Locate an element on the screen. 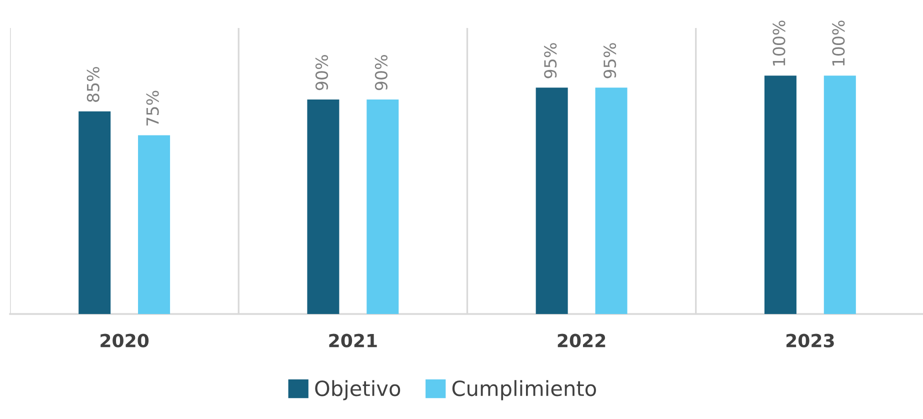 The height and width of the screenshot is (419, 923). x-tick-label: 2022 is located at coordinates (582, 341).